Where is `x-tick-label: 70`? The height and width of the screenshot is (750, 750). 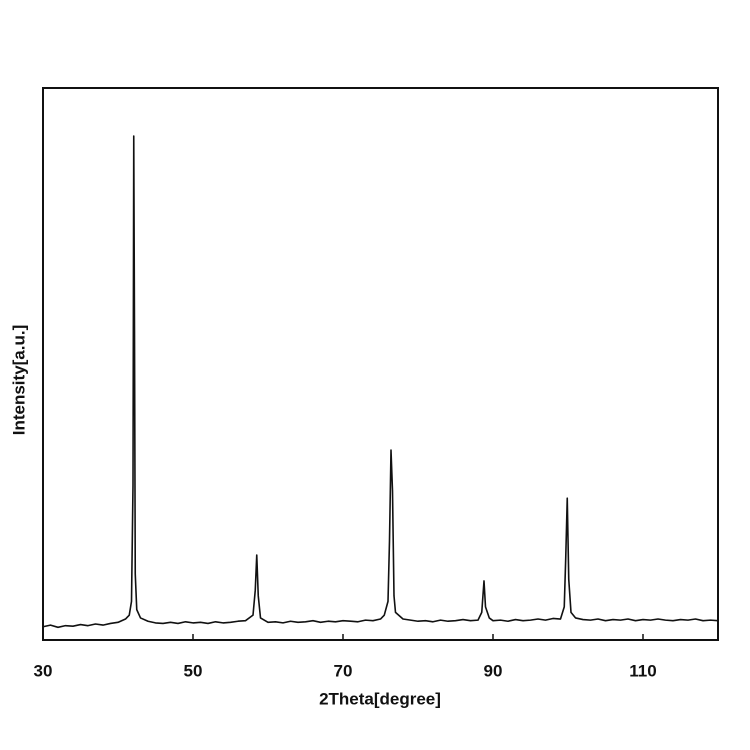
x-tick-label: 70 is located at coordinates (343, 670).